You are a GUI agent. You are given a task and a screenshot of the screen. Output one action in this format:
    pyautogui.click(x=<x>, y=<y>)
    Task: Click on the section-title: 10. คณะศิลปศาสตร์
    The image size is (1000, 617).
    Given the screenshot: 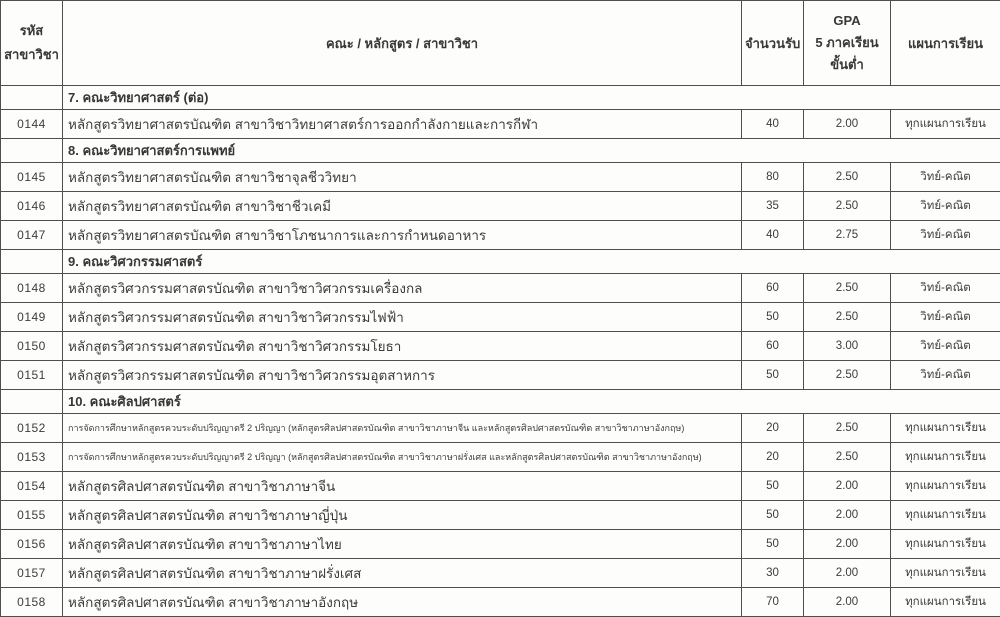 What is the action you would take?
    pyautogui.click(x=531, y=402)
    